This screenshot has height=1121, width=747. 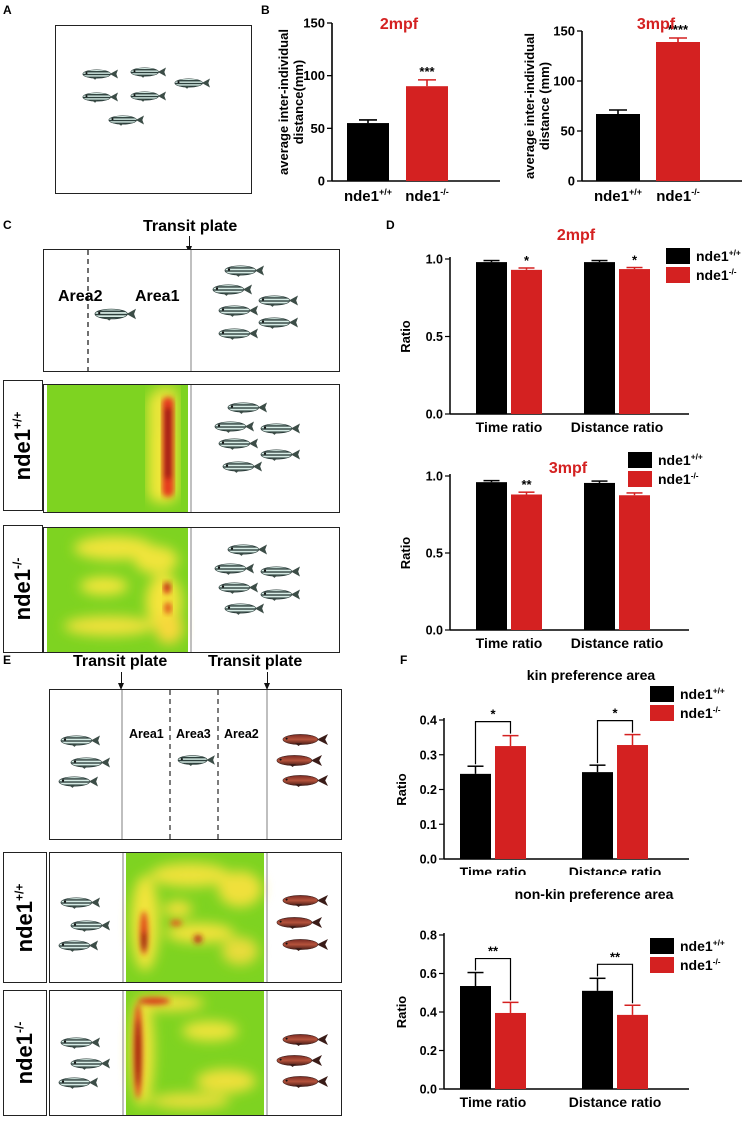 I want to click on panel-label-f: F, so click(x=404, y=660).